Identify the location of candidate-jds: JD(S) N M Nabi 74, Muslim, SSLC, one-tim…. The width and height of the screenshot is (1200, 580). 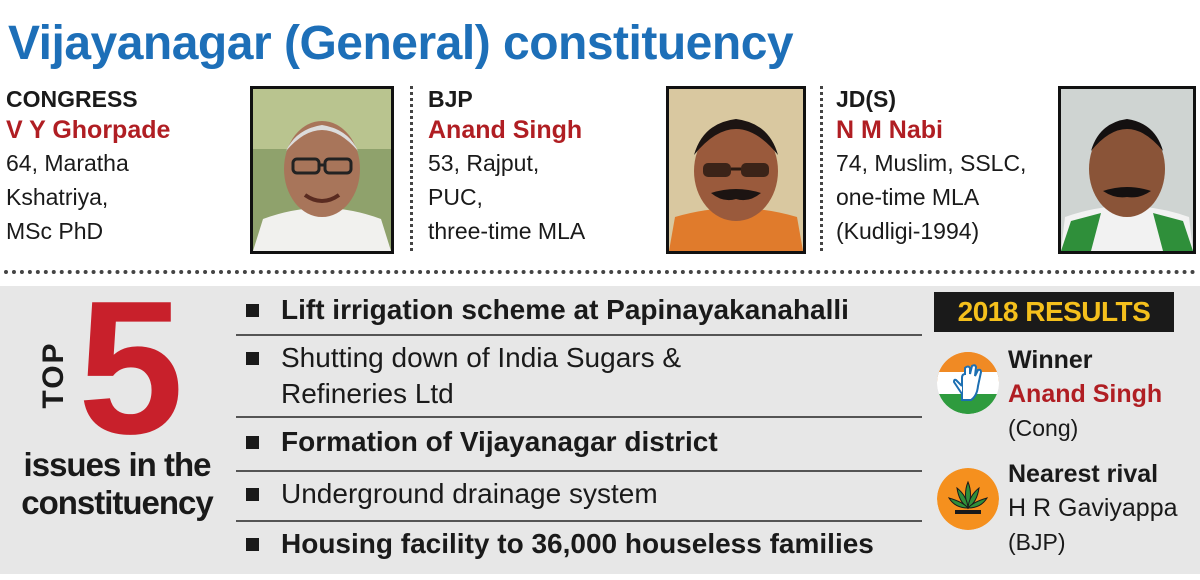
(931, 166).